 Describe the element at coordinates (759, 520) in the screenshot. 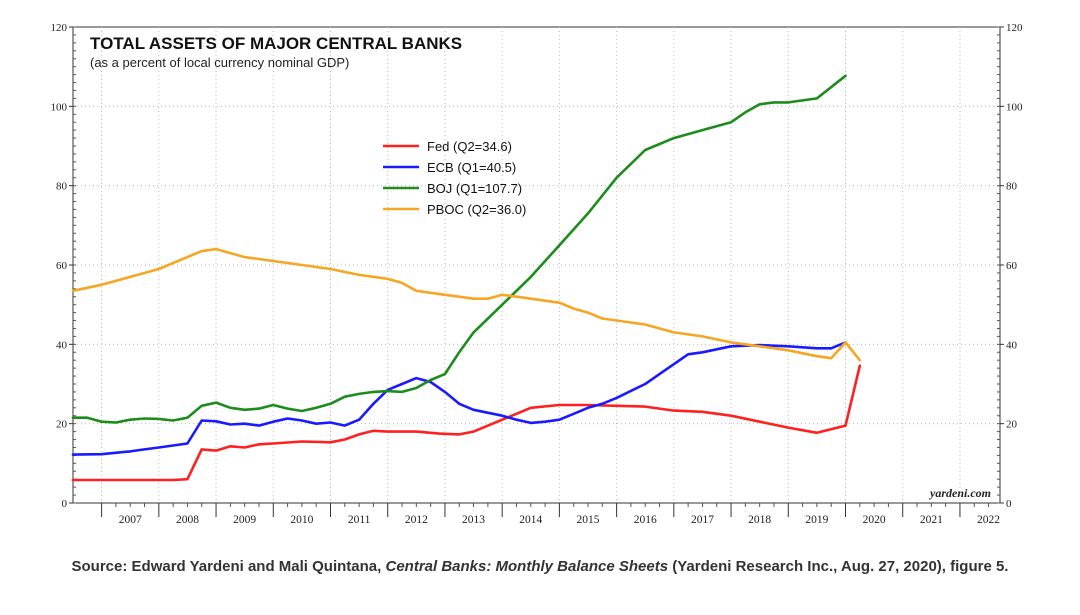

I see `x-tick-label: 2018` at that location.